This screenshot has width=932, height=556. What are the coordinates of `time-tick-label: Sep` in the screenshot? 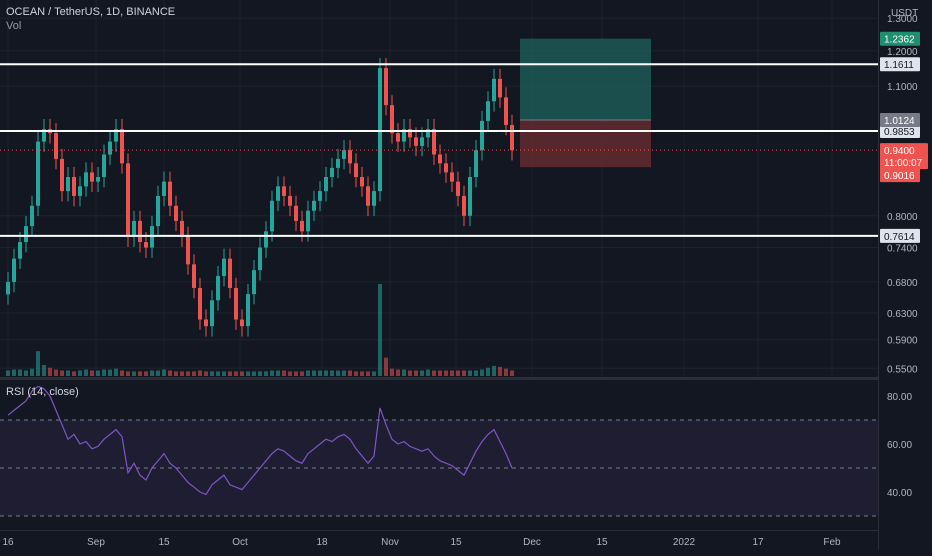 It's located at (96, 542).